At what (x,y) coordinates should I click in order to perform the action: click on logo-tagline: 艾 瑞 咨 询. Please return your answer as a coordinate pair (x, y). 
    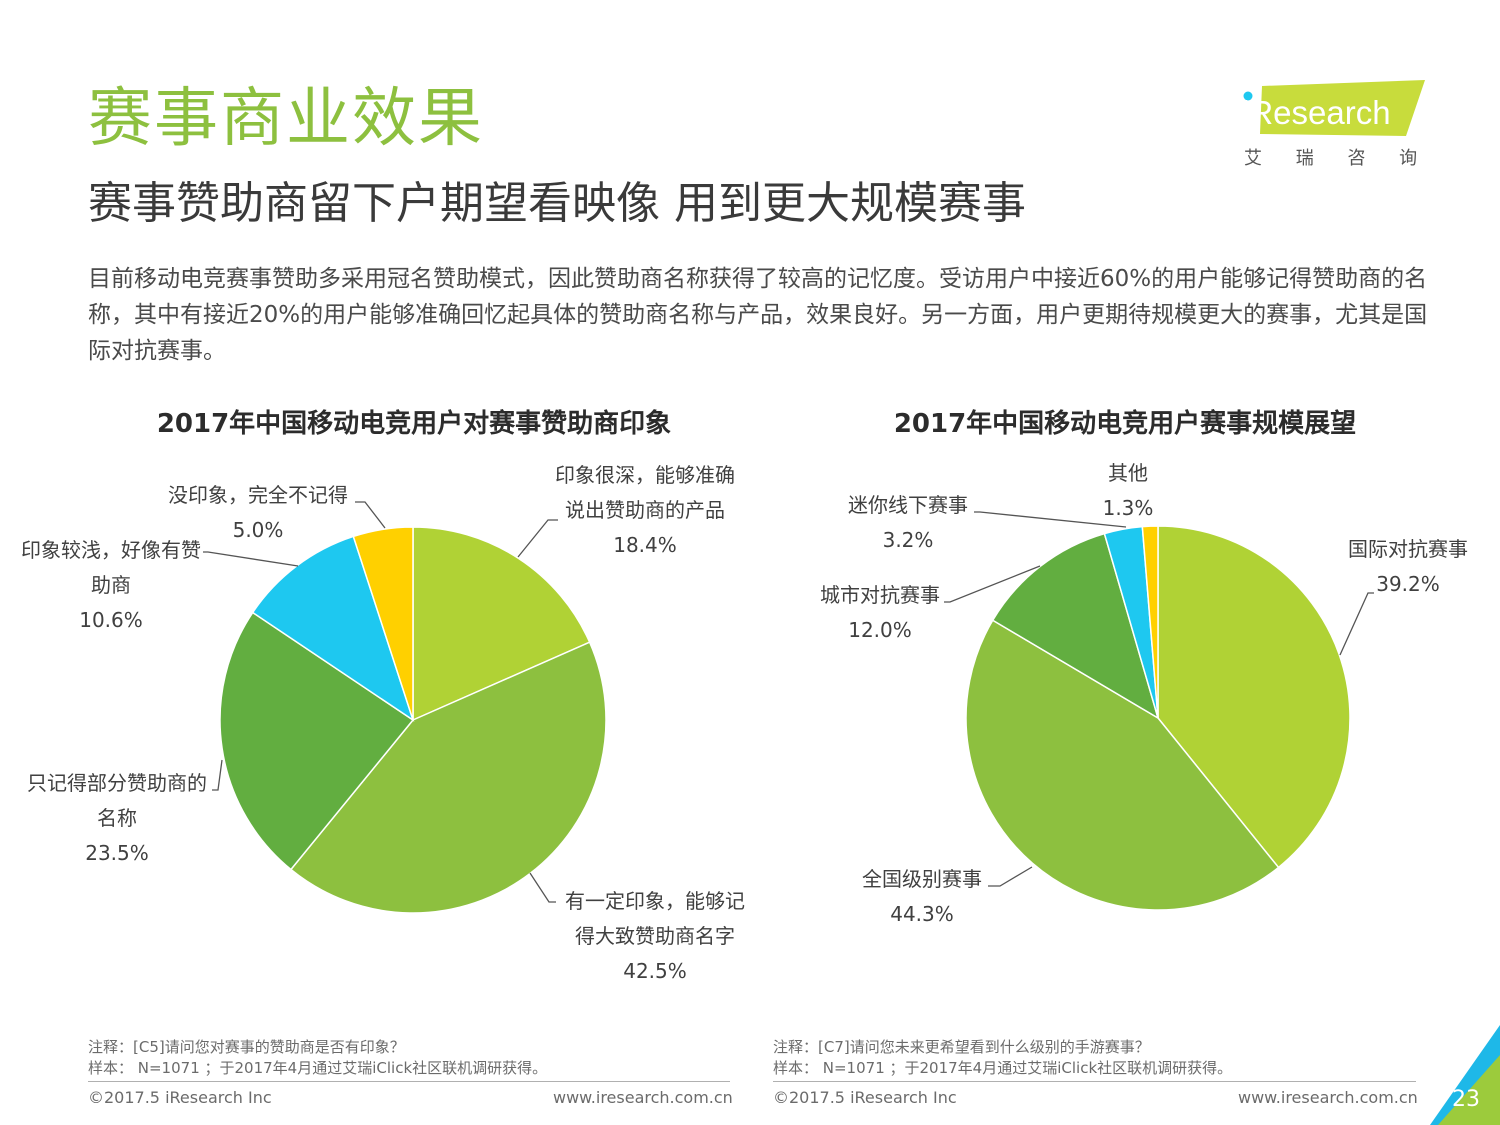
    Looking at the image, I should click on (1337, 158).